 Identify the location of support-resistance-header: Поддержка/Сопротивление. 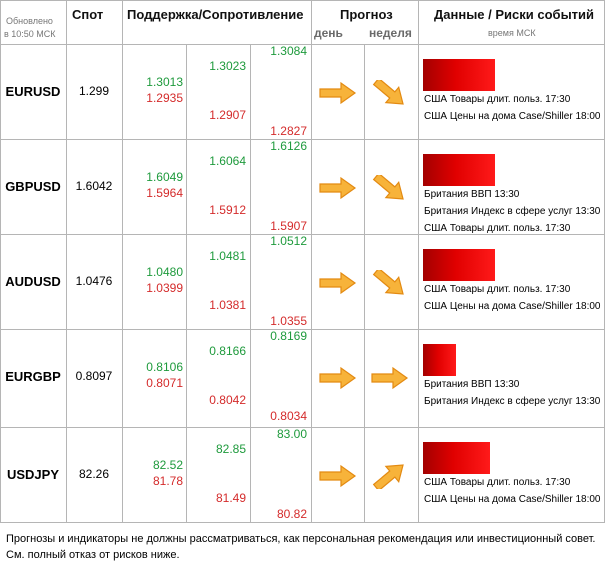
(215, 14).